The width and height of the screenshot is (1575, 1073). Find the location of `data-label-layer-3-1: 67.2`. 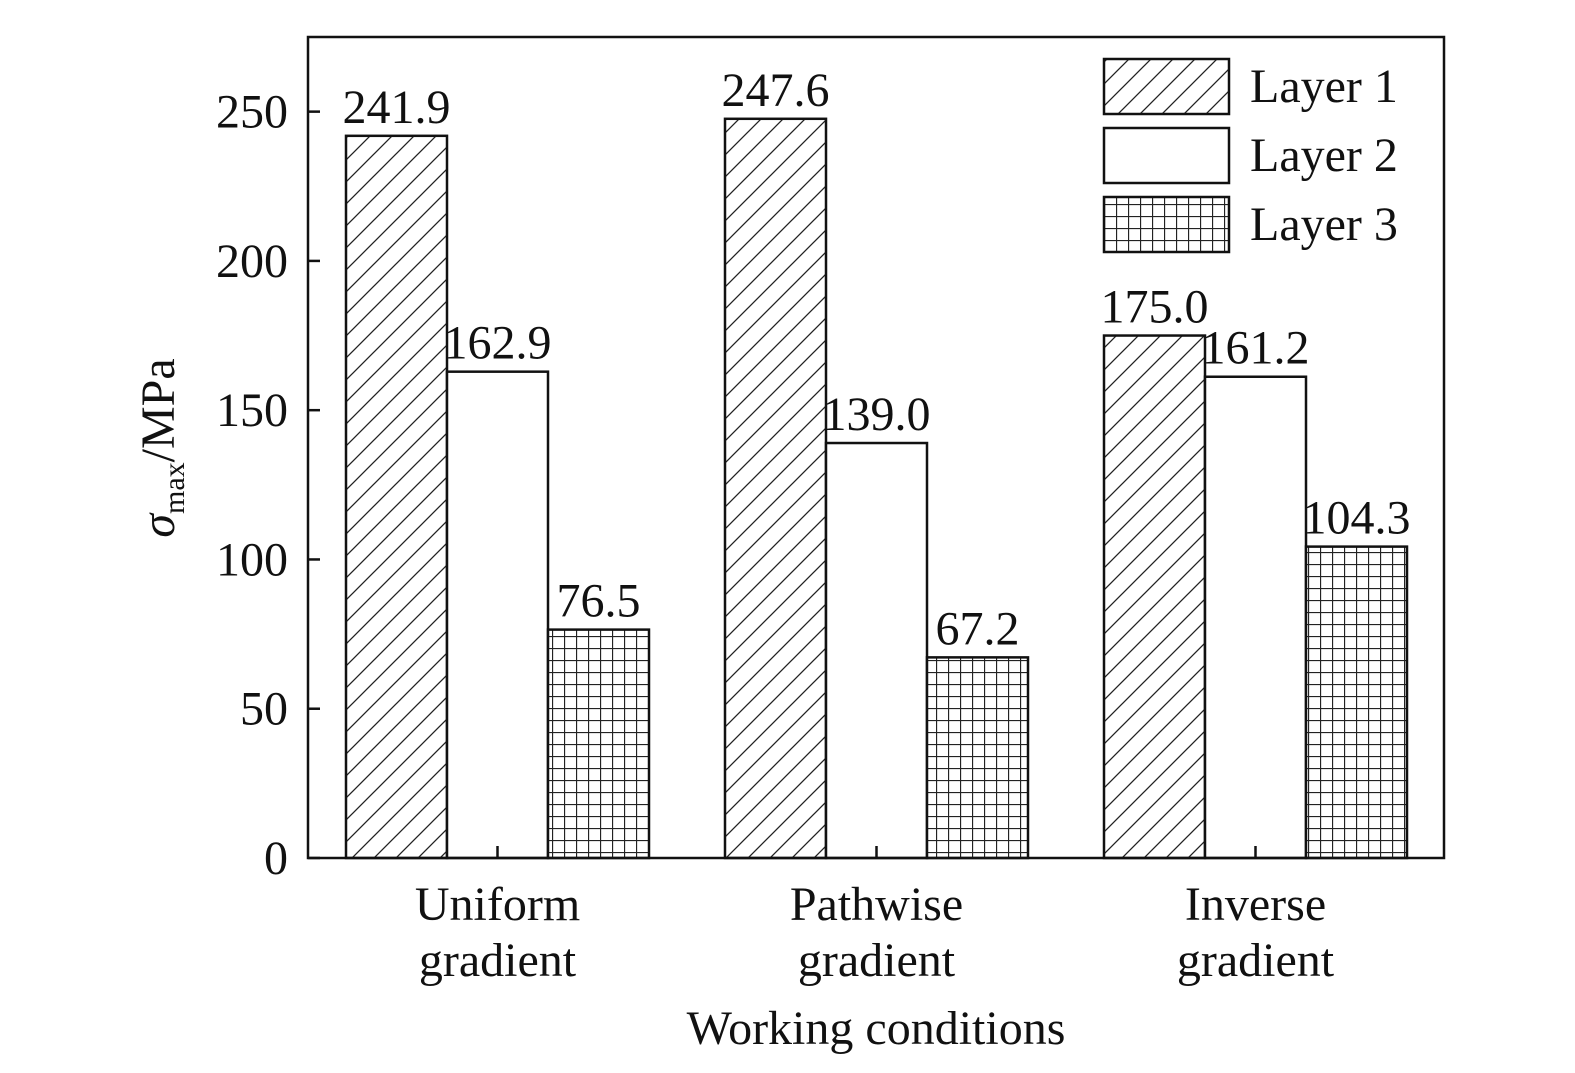

data-label-layer-3-1: 67.2 is located at coordinates (978, 628).